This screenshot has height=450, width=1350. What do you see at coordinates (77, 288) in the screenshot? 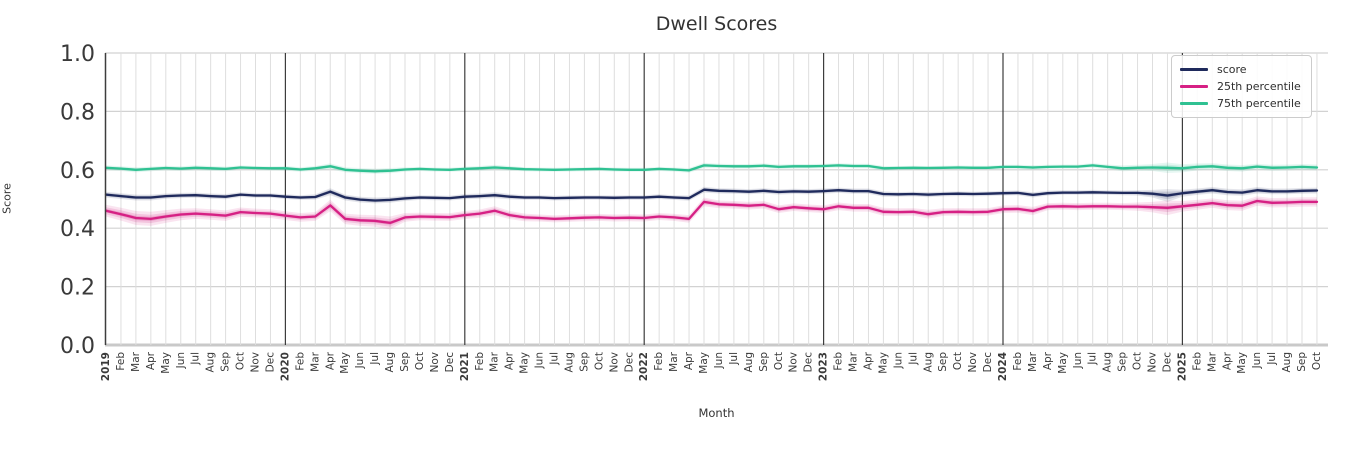
I see `y-tick-label: 0.2` at bounding box center [77, 288].